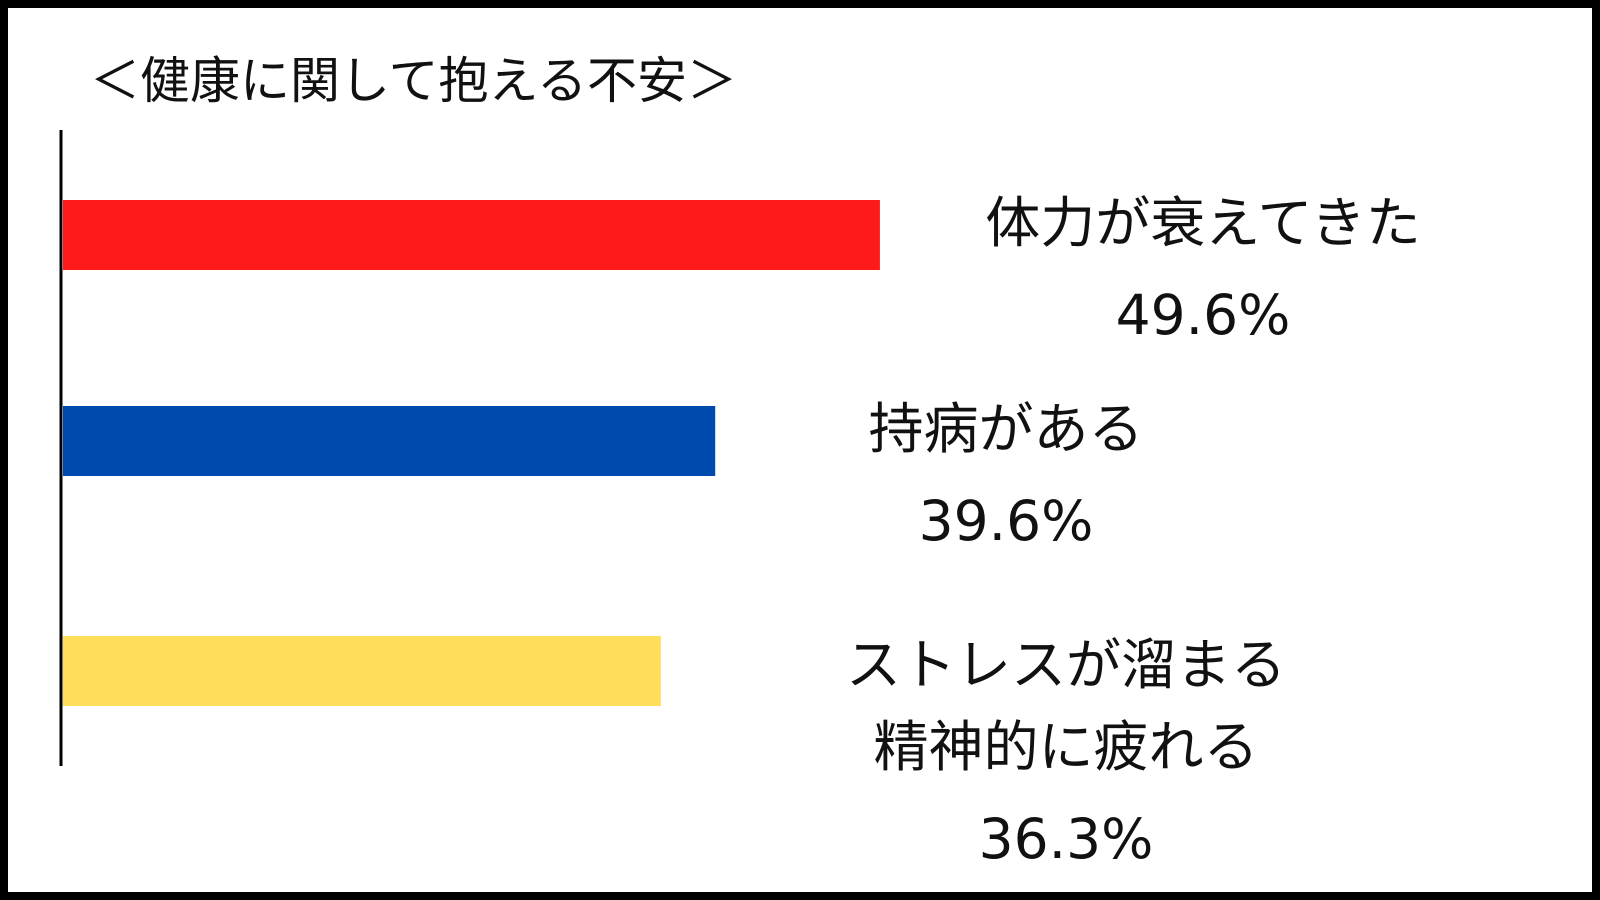  Describe the element at coordinates (1066, 839) in the screenshot. I see `value-label-3: 36.3%` at that location.